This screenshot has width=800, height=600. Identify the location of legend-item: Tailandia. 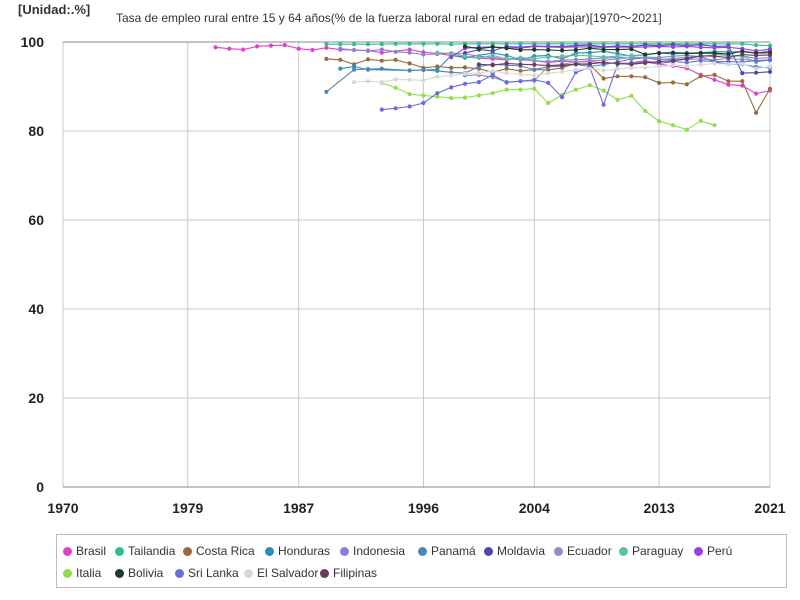
(145, 551).